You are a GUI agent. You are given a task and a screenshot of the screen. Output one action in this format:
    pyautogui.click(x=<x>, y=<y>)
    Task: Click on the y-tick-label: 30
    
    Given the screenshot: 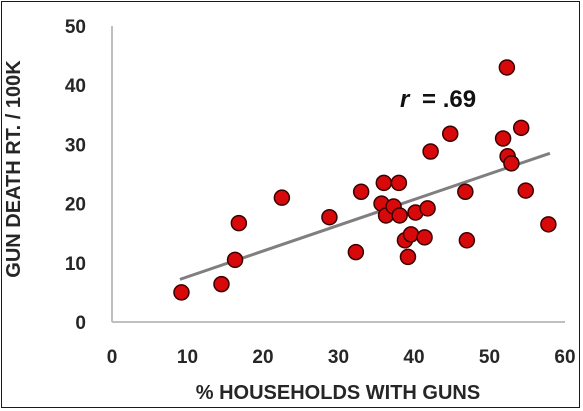 What is the action you would take?
    pyautogui.click(x=75, y=145)
    